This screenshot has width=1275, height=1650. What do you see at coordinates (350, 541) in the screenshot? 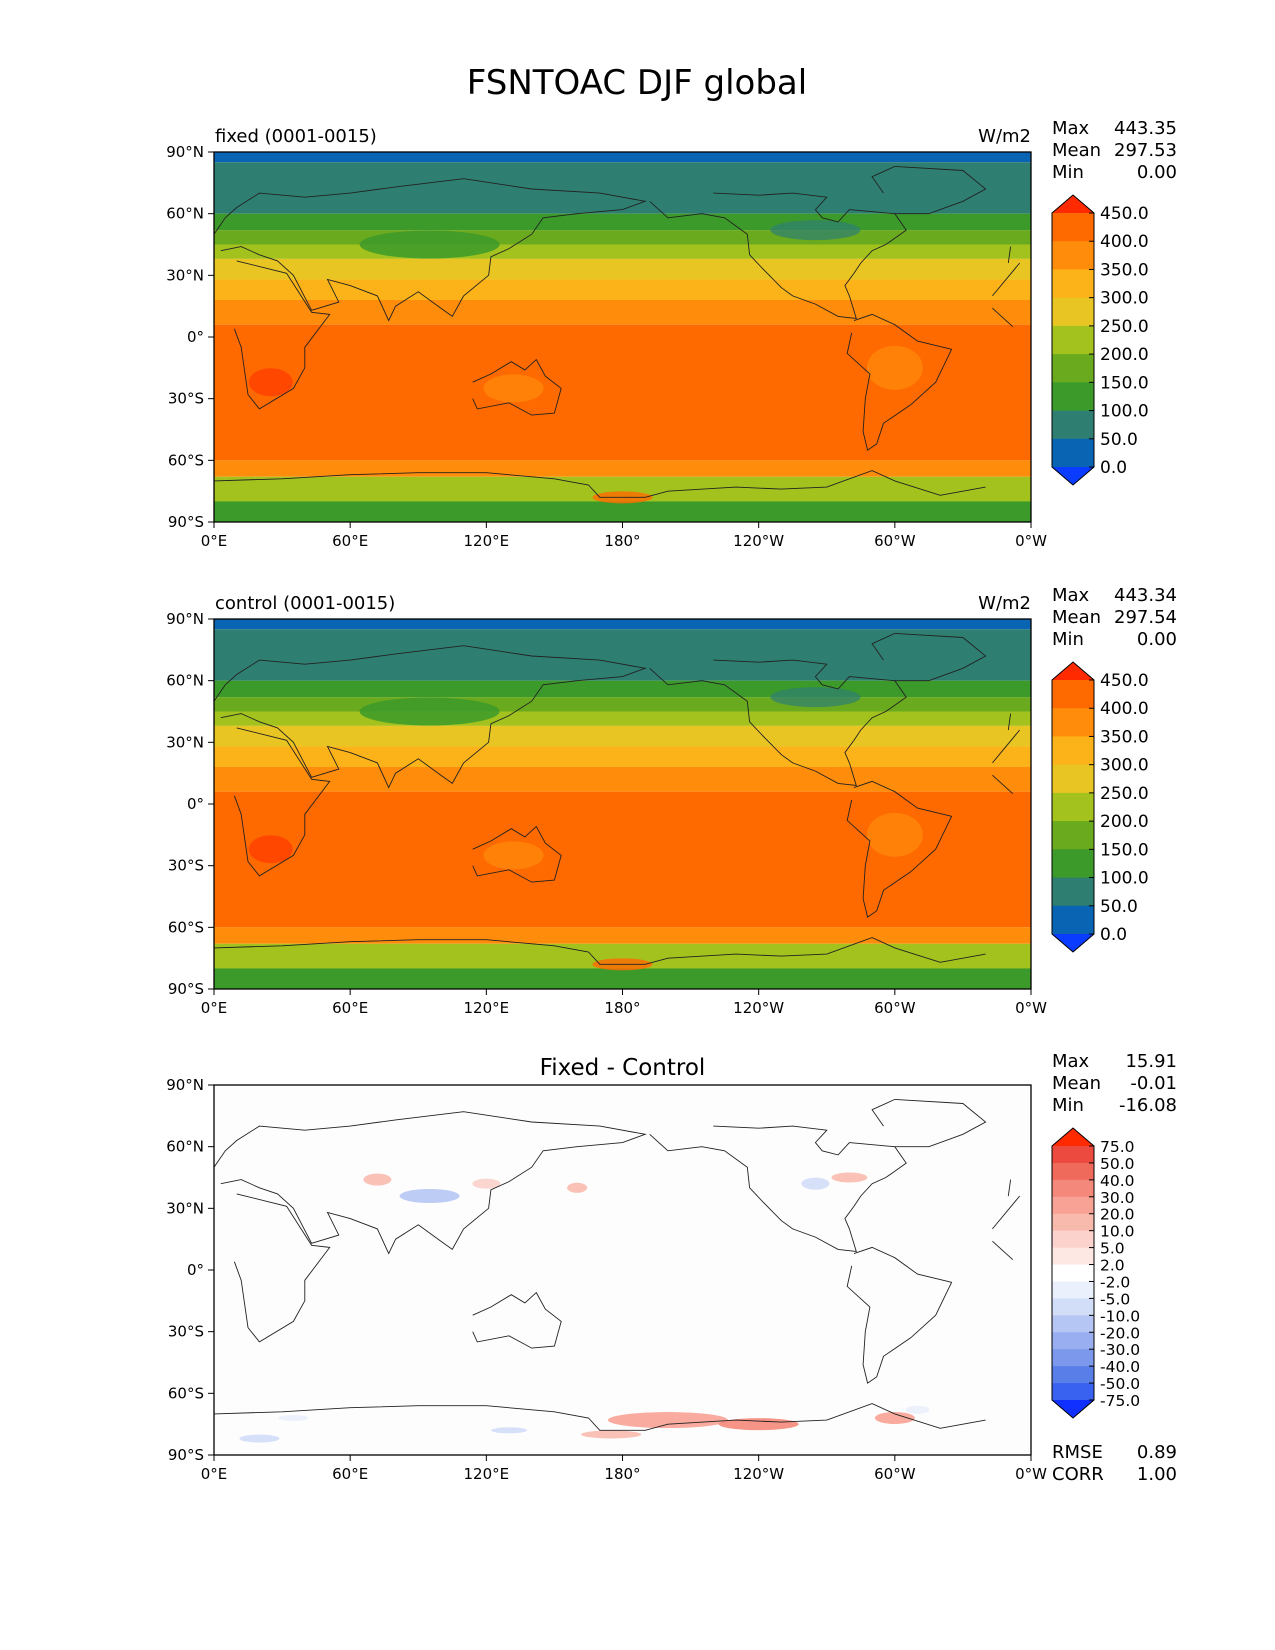
I see `x-tick-label: 60°E` at bounding box center [350, 541].